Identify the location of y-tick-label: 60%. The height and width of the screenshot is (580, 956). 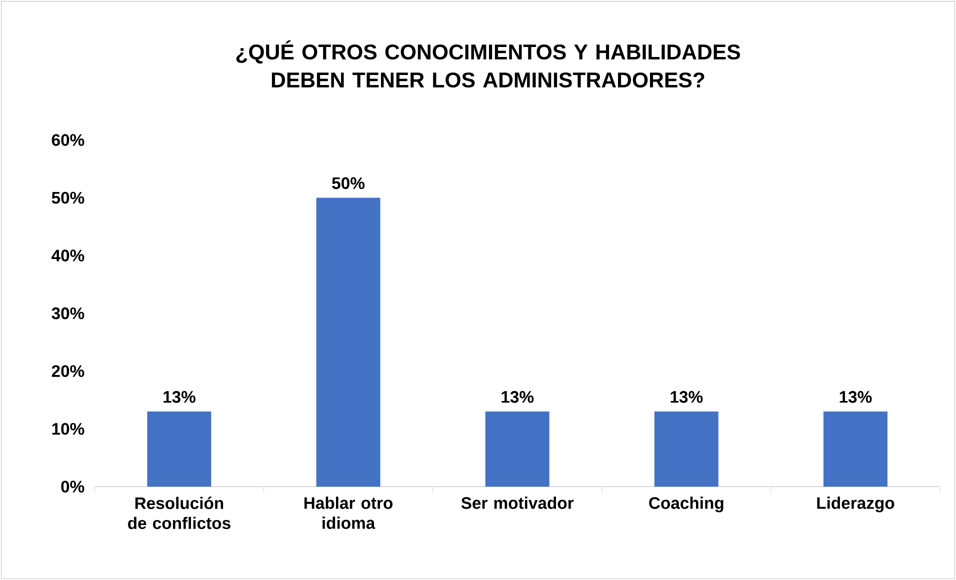
(68, 140).